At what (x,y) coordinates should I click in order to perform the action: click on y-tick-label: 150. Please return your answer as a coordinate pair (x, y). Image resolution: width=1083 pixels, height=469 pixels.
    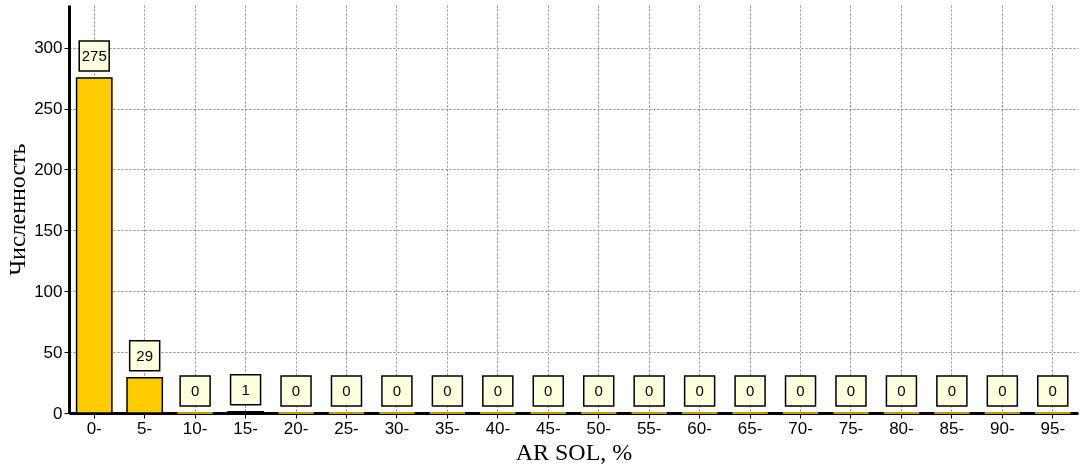
    Looking at the image, I should click on (48, 230).